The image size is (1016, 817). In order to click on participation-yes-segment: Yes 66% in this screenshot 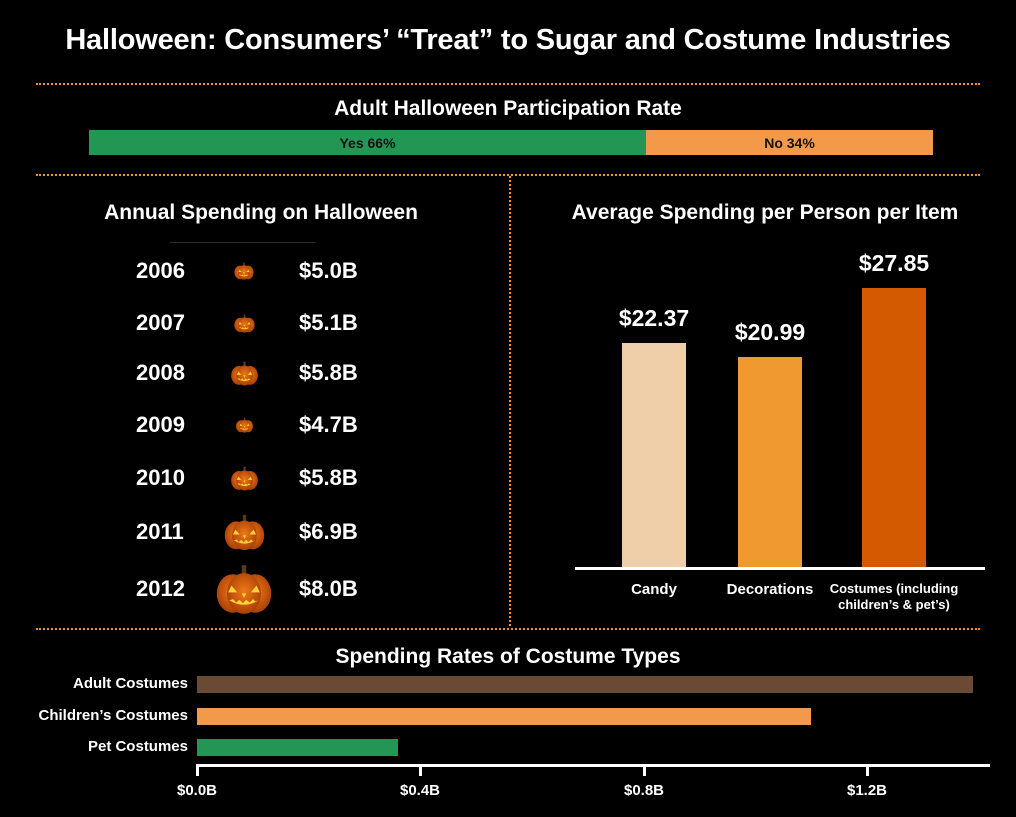, I will do `click(367, 142)`.